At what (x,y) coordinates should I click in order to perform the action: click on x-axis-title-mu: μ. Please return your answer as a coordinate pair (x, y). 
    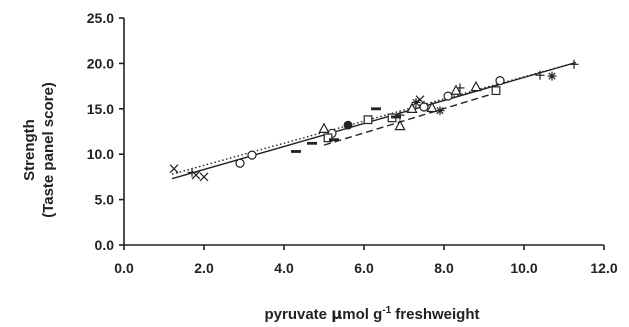
    Looking at the image, I should click on (336, 314).